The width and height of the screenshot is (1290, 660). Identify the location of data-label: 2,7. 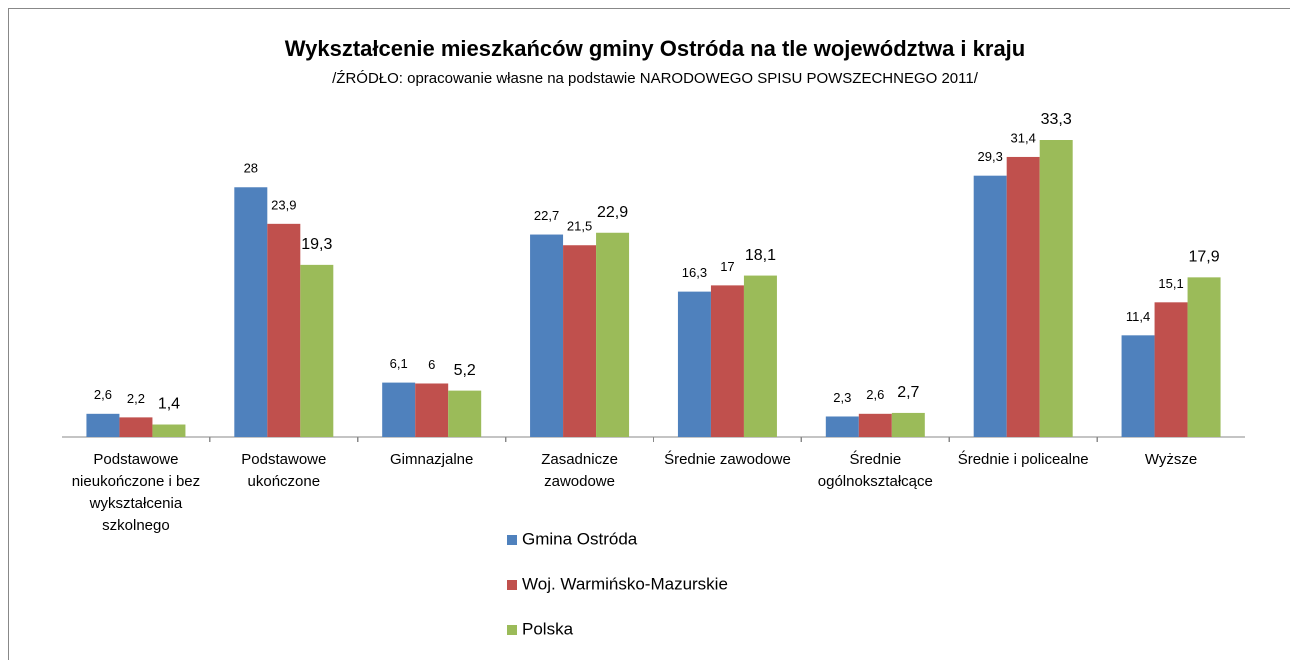
(908, 392).